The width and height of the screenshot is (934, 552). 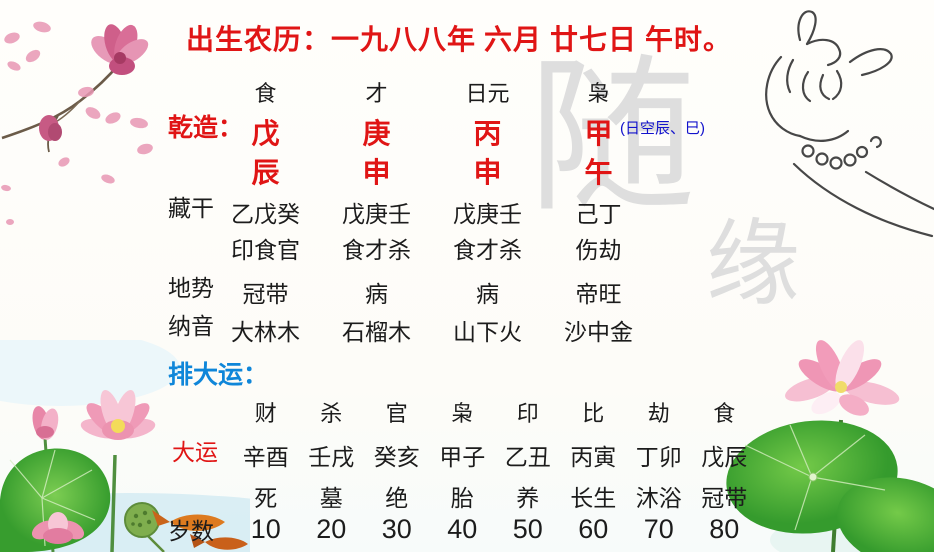 I want to click on dayun-shishen-8: 食, so click(x=724, y=413).